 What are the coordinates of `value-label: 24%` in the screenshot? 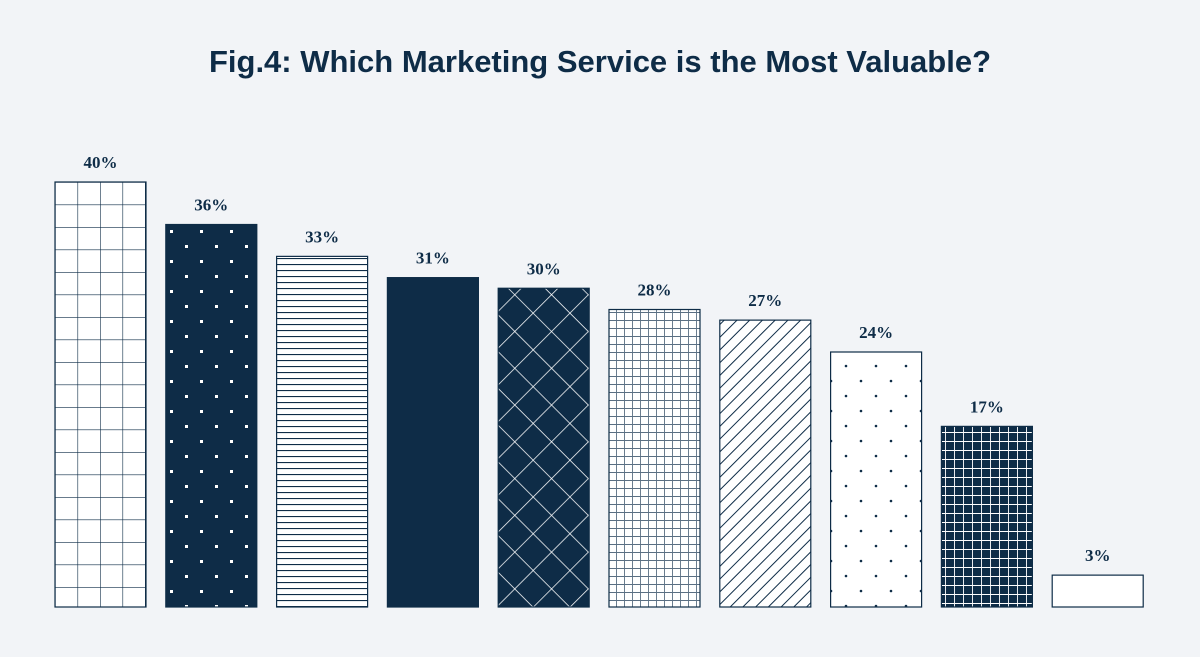 It's located at (876, 332).